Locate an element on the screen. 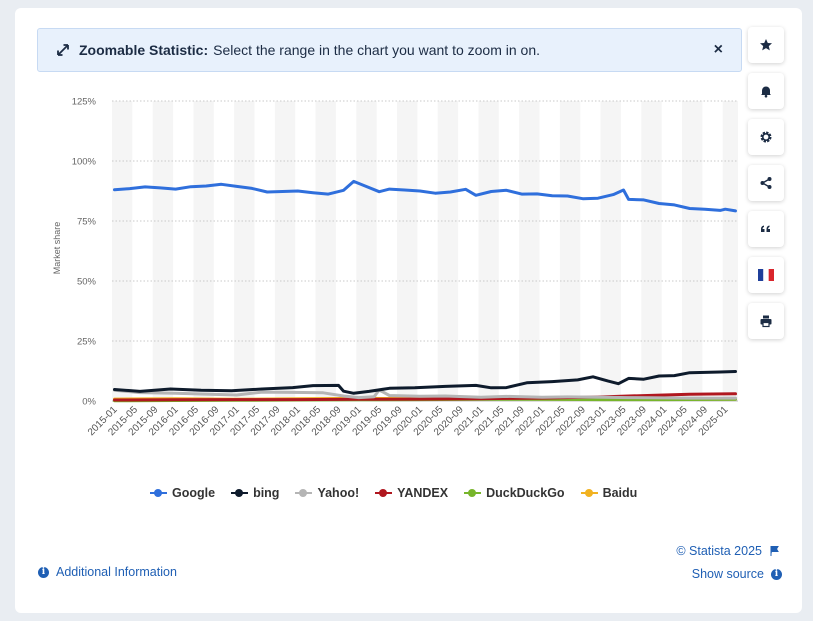  share-icon is located at coordinates (766, 183).